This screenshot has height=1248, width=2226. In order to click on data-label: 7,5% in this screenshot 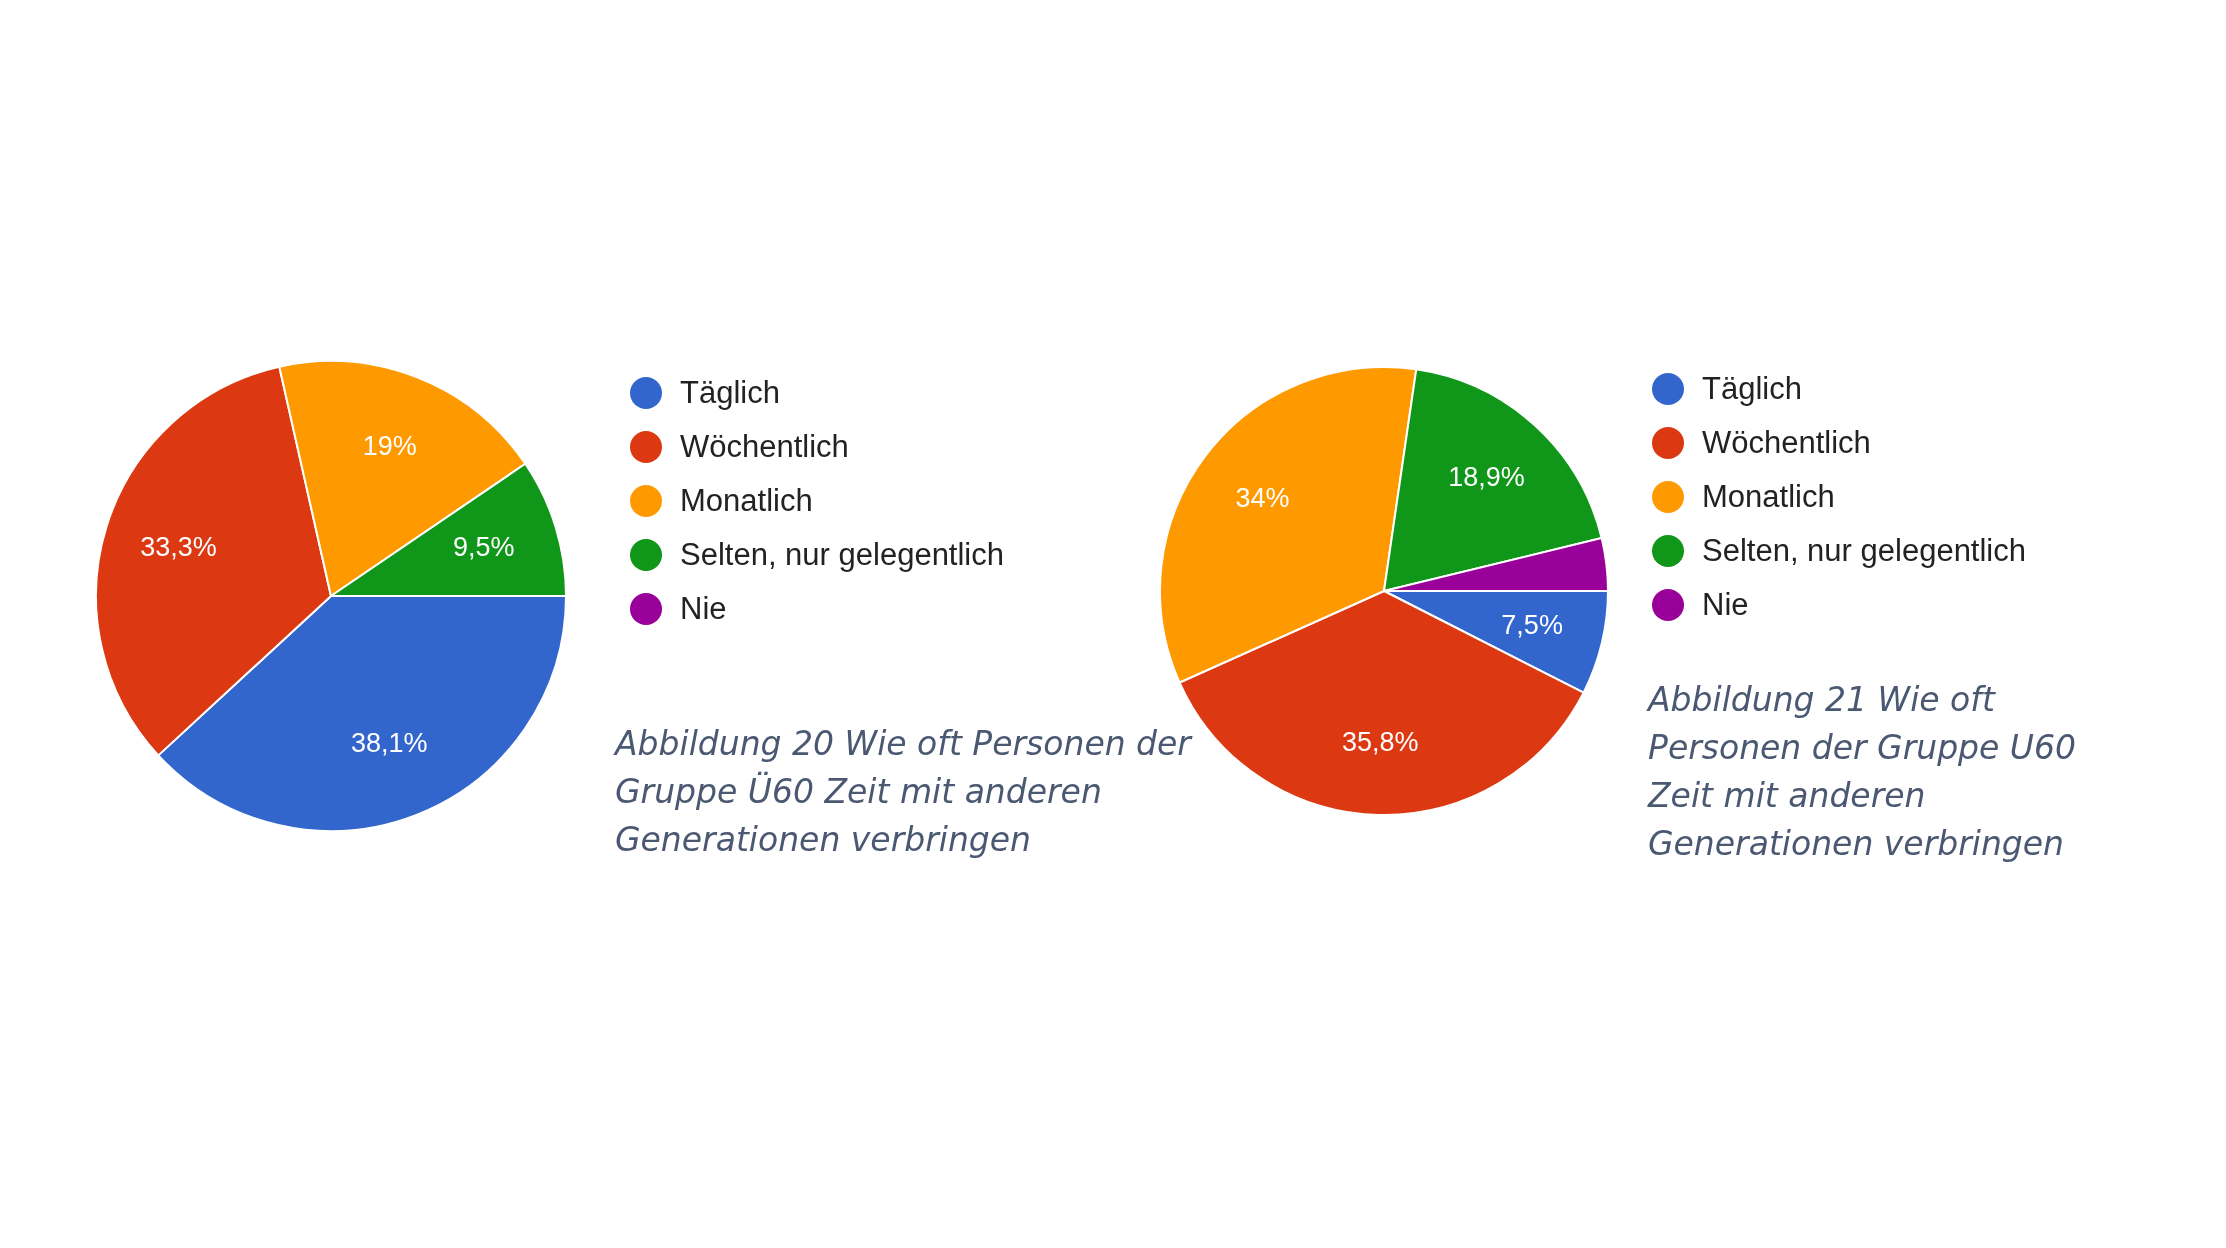, I will do `click(1532, 625)`.